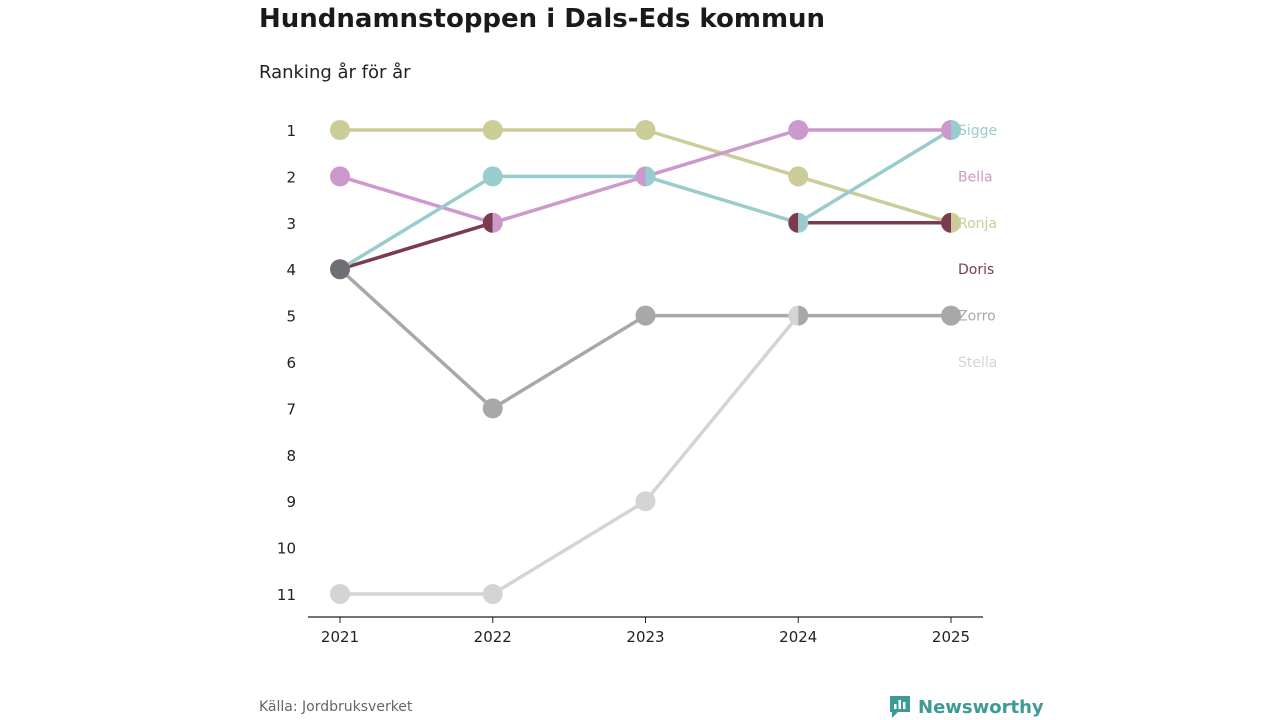 This screenshot has width=1280, height=720. I want to click on x-tick-label: 2022, so click(493, 637).